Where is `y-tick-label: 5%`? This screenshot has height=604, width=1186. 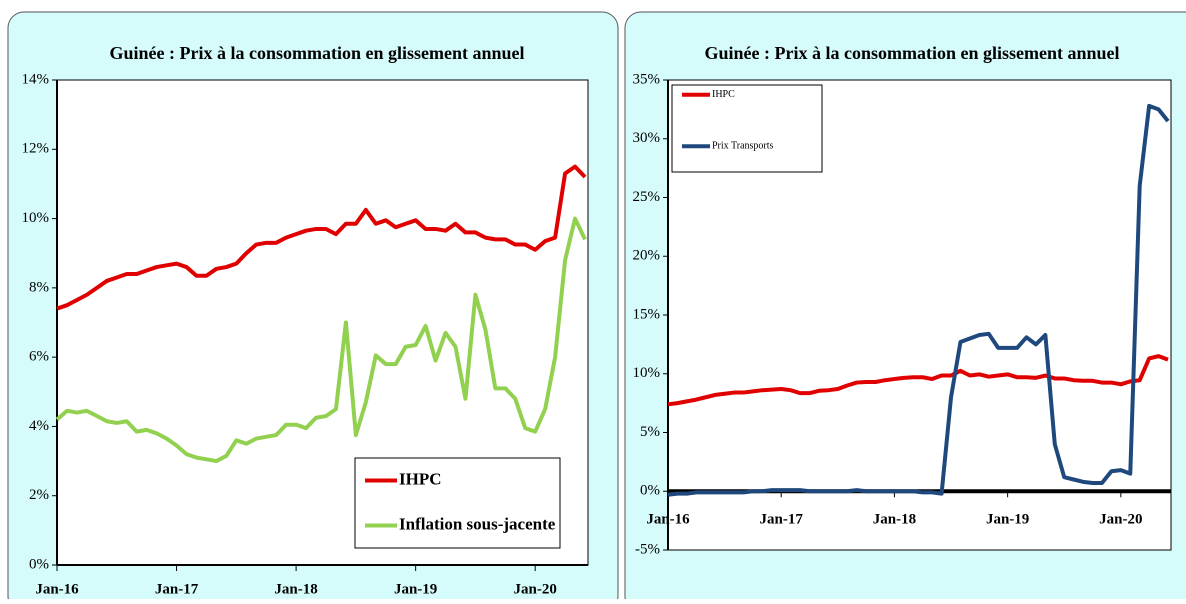 y-tick-label: 5% is located at coordinates (650, 432).